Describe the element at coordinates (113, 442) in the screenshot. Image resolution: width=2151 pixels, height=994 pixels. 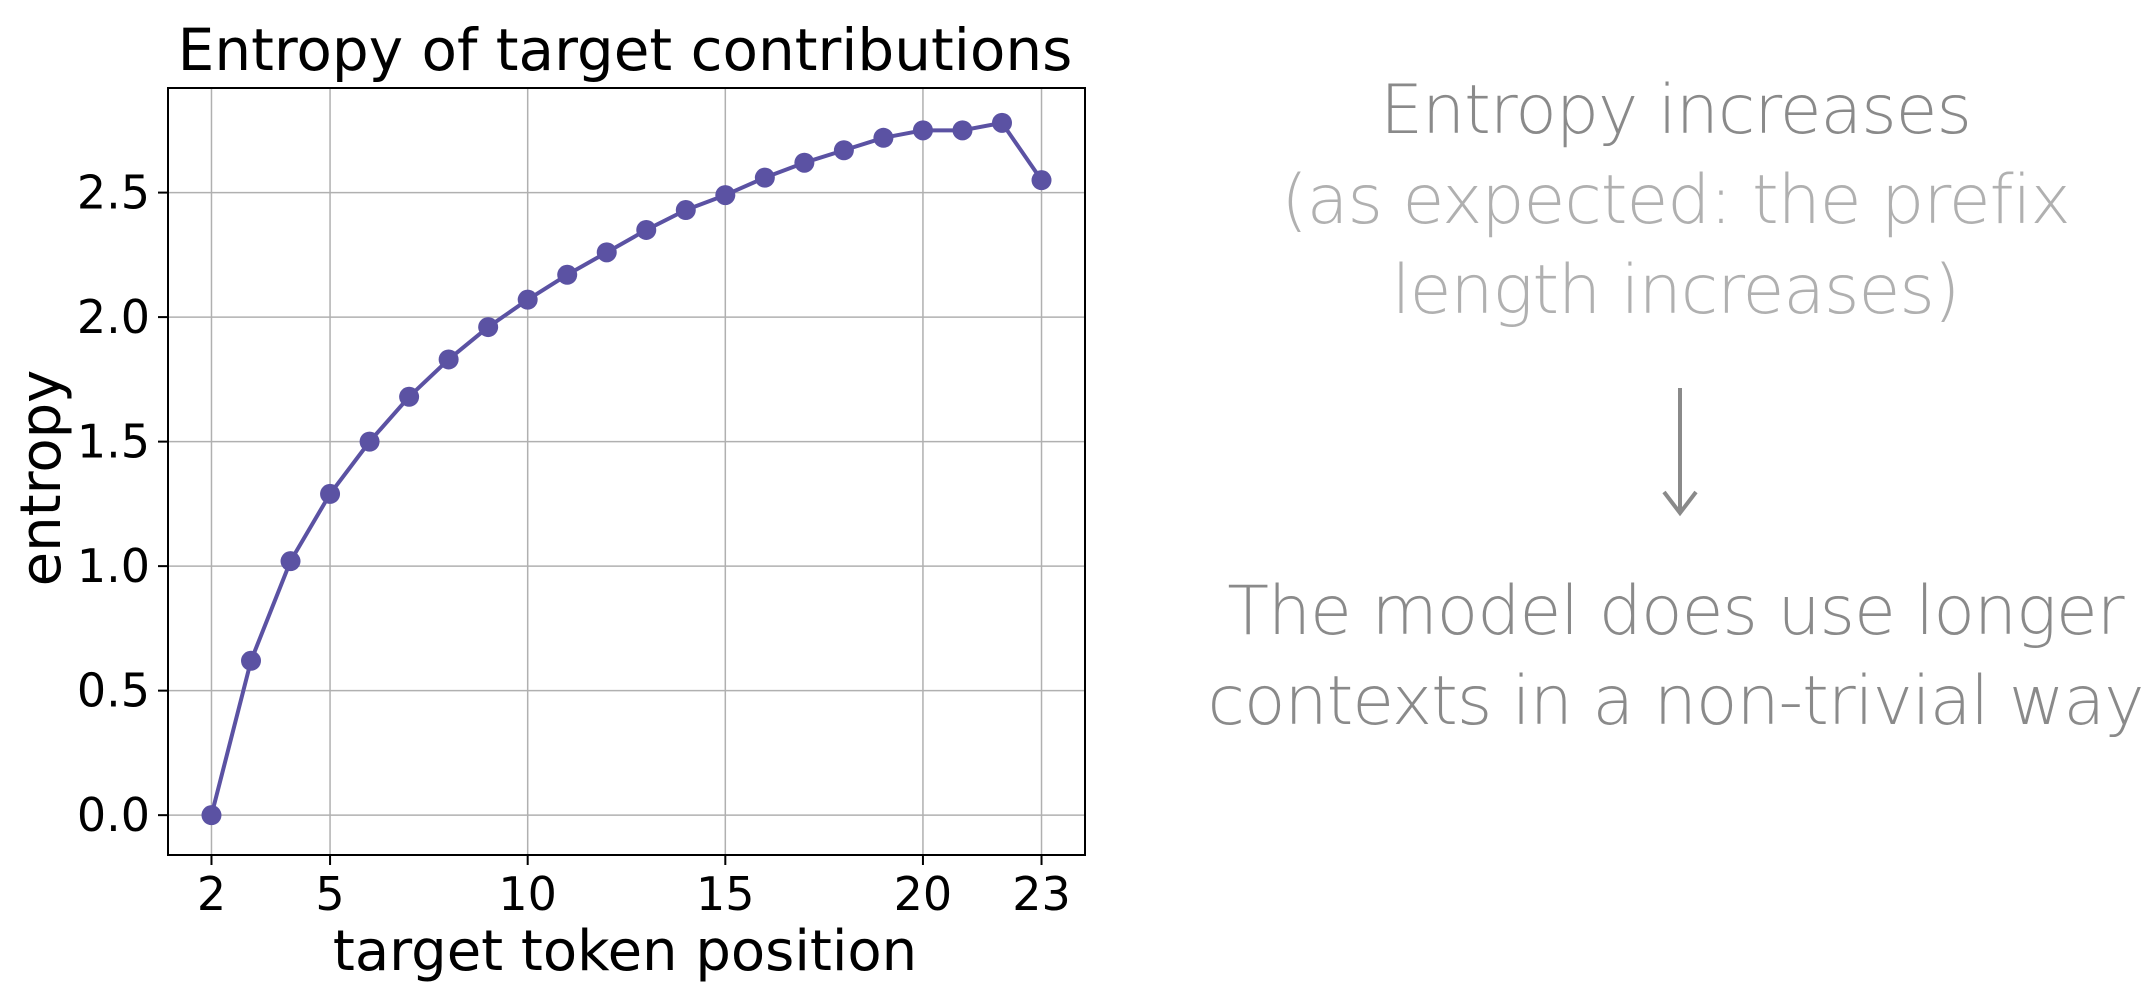
I see `y-tick-label: 1.5` at that location.